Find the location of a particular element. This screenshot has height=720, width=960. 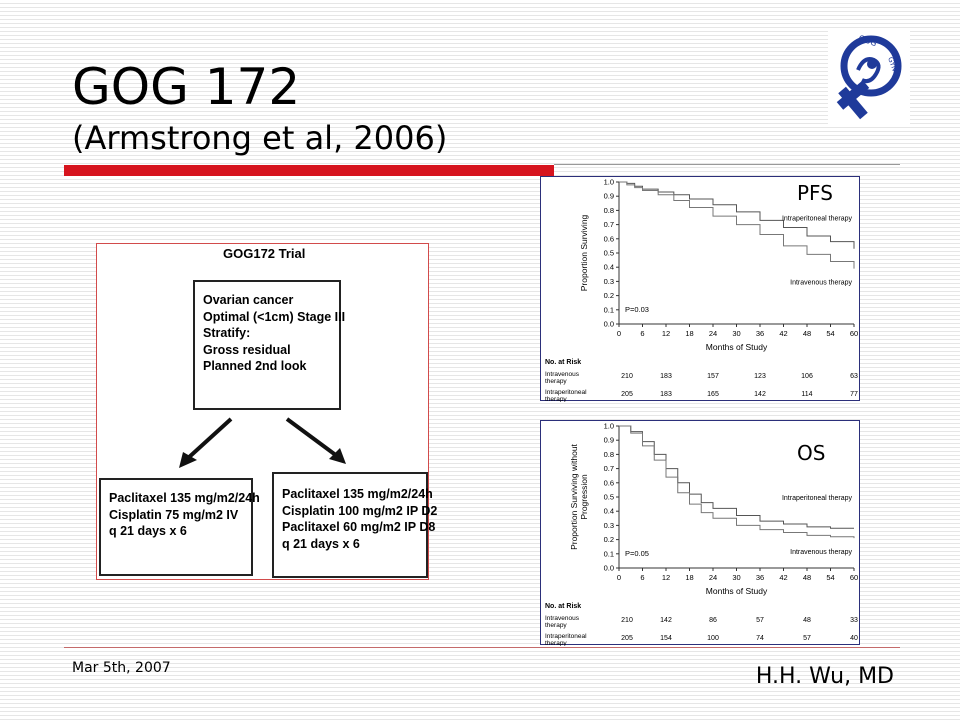

eligibility-line: Stratify: is located at coordinates (227, 333).